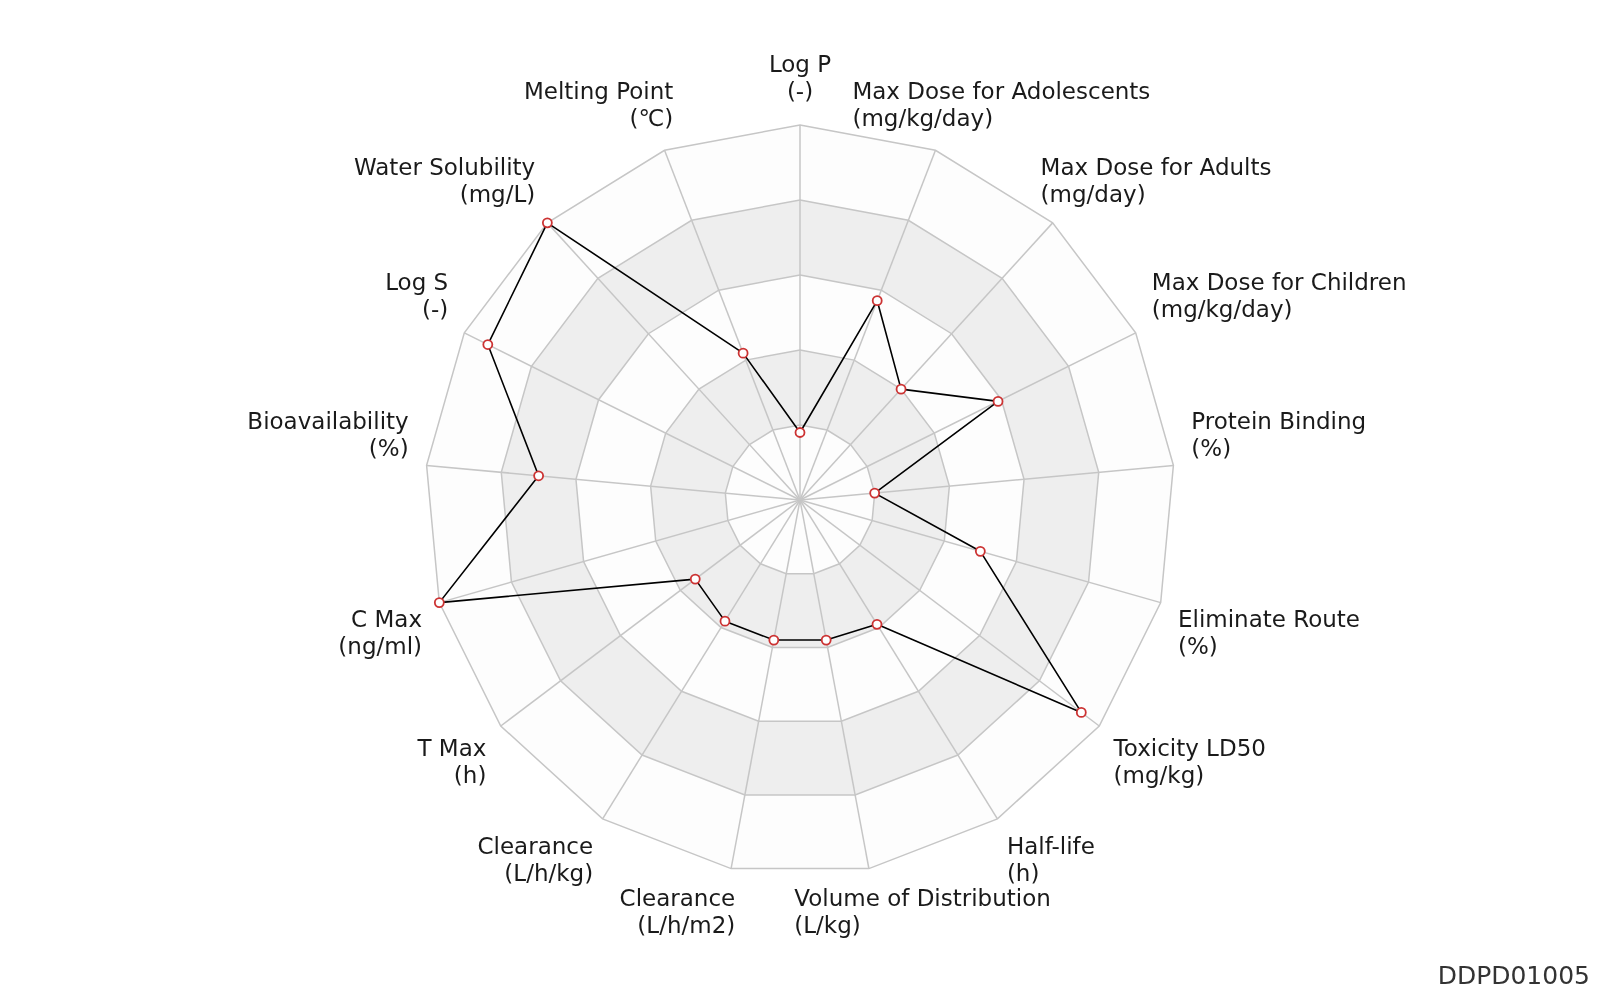 This screenshot has width=1600, height=1000. Describe the element at coordinates (380, 633) in the screenshot. I see `spoke-label: C Max (ng/ml)` at that location.